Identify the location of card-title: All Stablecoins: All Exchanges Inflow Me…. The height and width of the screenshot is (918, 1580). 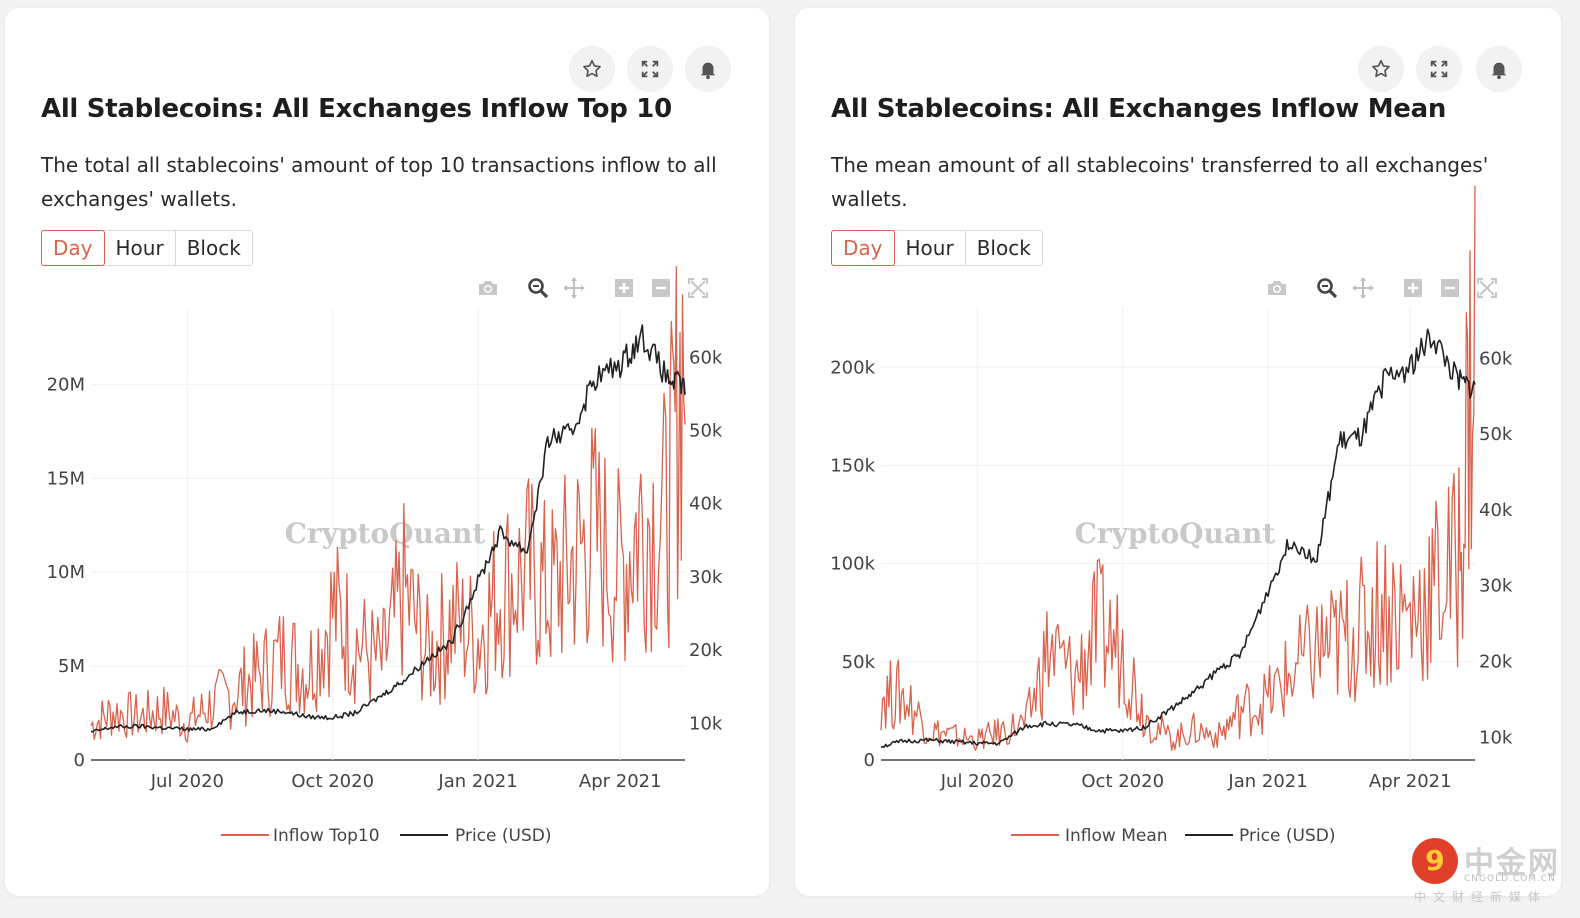
(1139, 109).